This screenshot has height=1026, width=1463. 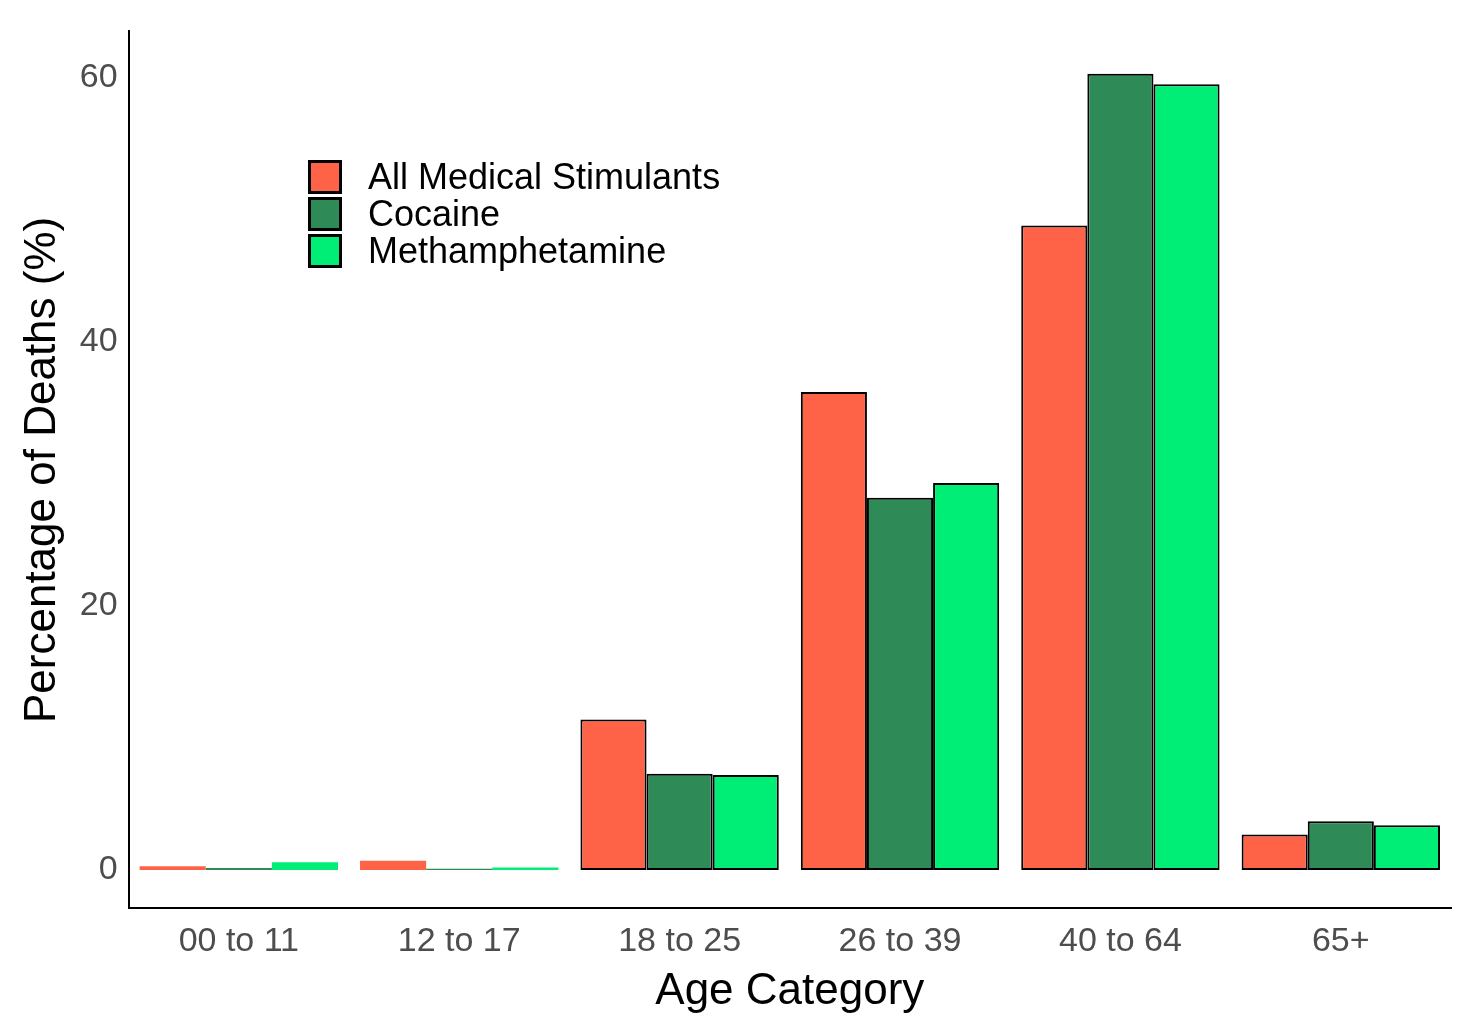 I want to click on x-tick-label: 65+, so click(x=1340, y=939).